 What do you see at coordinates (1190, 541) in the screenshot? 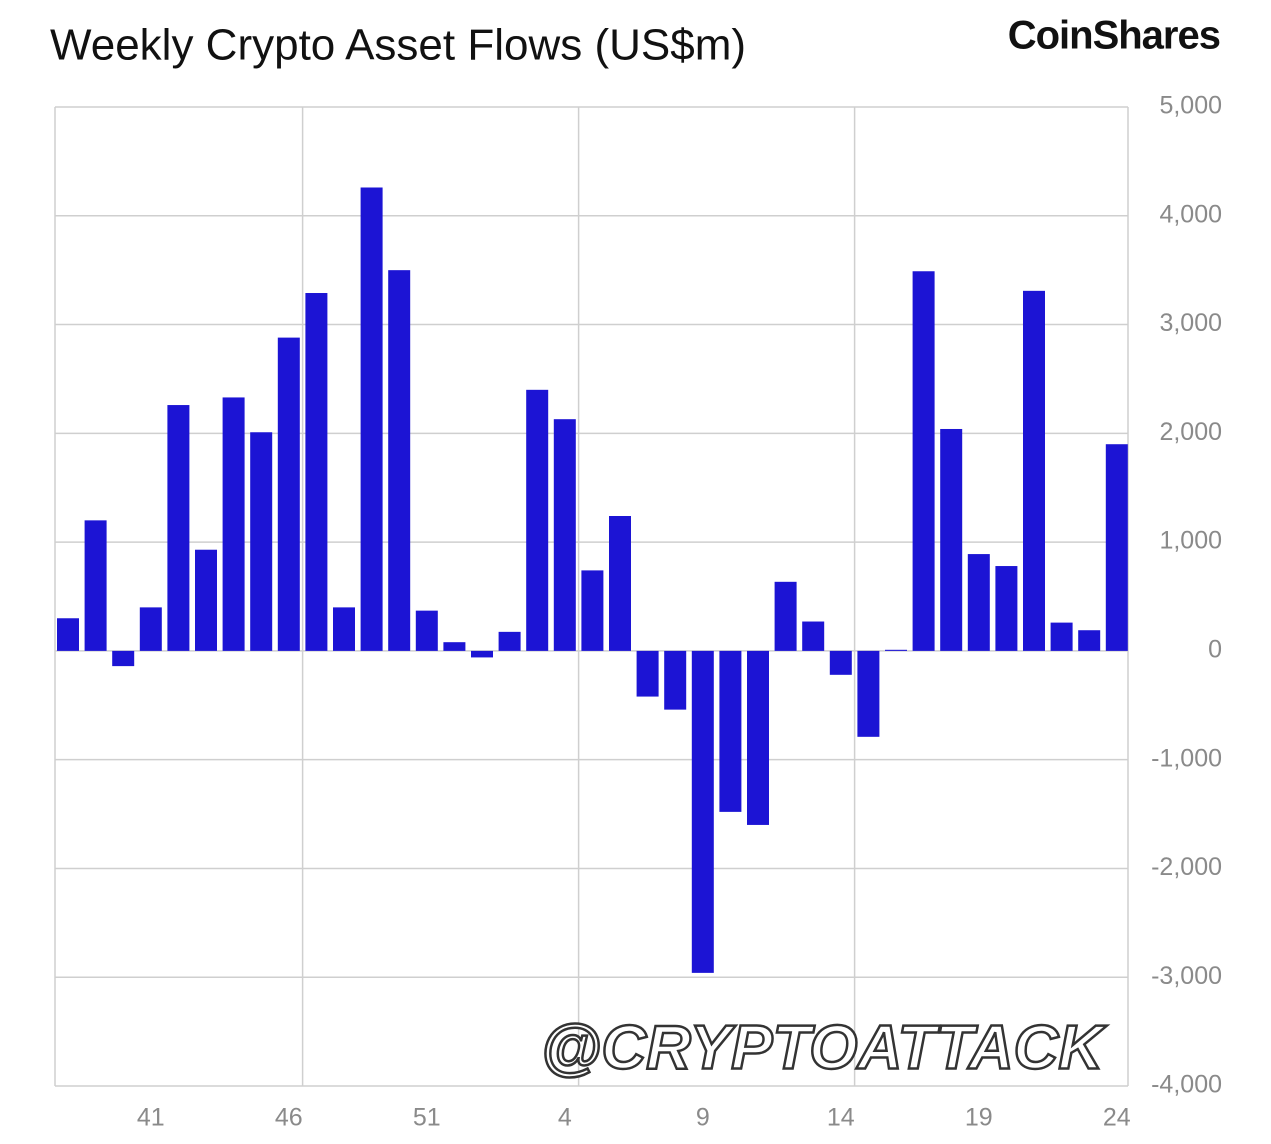
I see `y-tick-label: 1,000` at bounding box center [1190, 541].